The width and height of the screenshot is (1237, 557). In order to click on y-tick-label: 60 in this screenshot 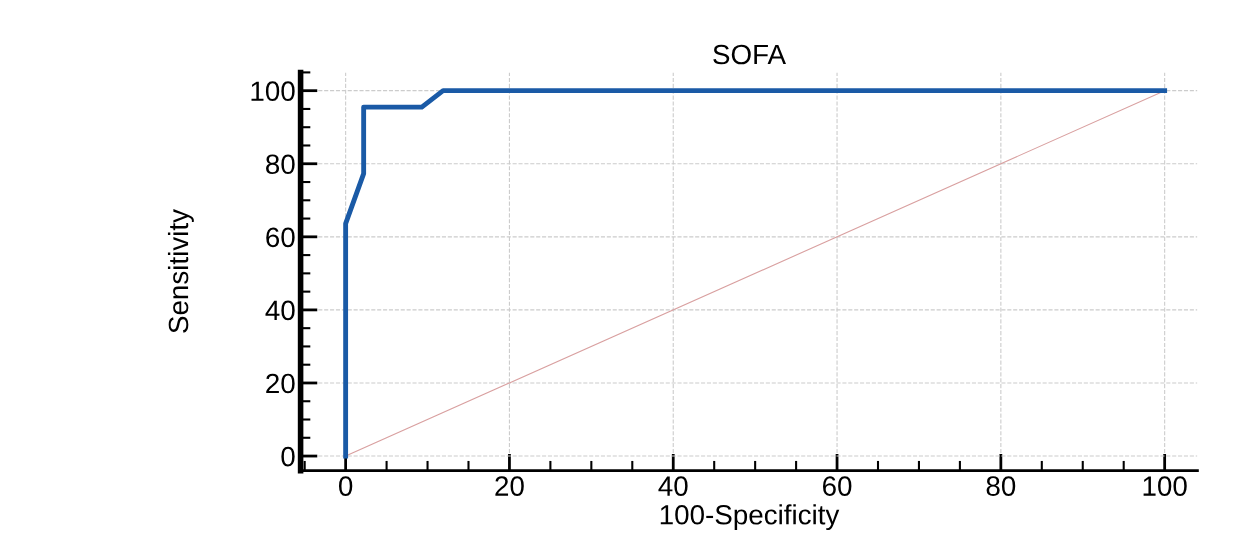, I will do `click(280, 237)`.